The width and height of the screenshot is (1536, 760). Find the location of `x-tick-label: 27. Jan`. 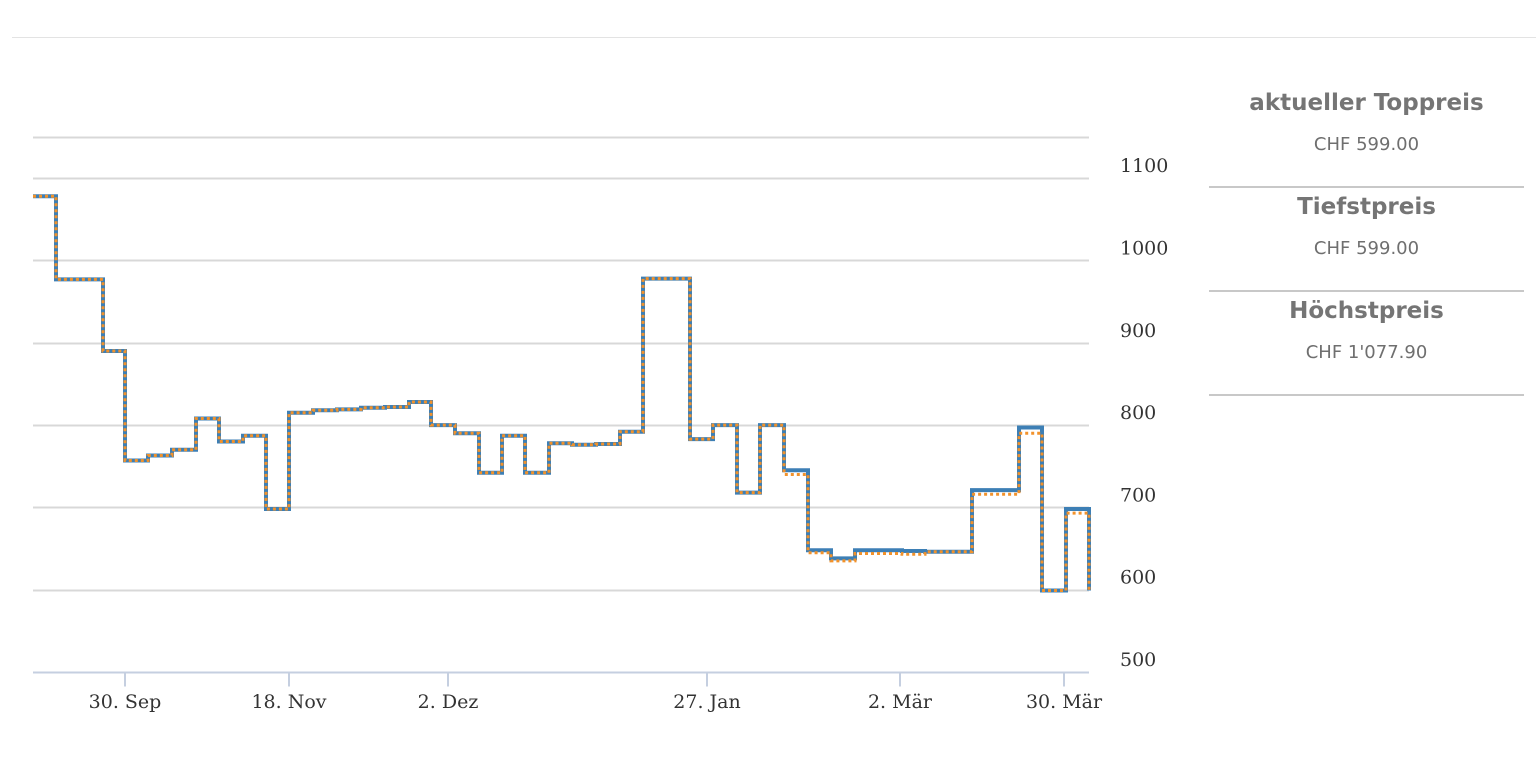

x-tick-label: 27. Jan is located at coordinates (706, 702).